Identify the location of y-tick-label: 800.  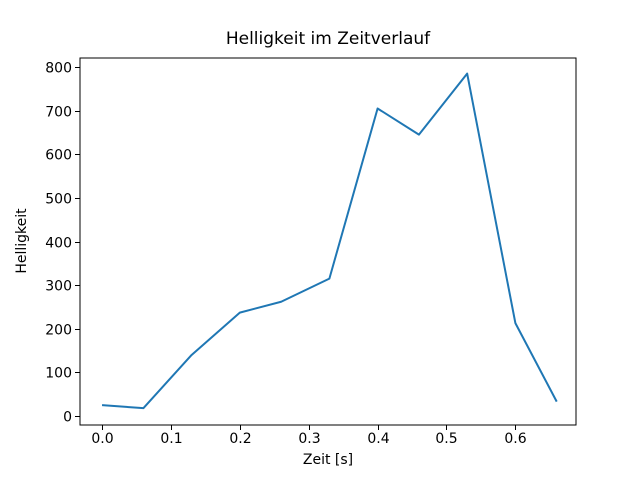
(58, 69).